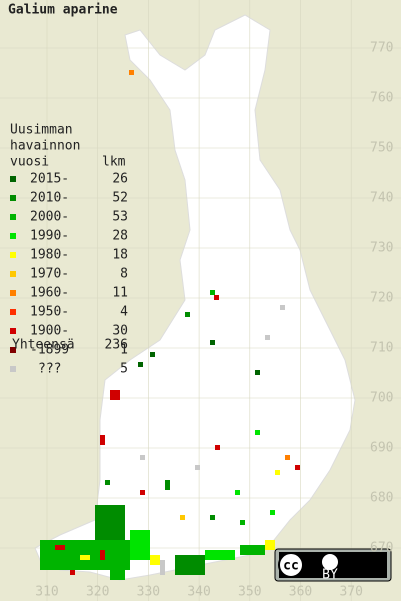  I want to click on legend-count: 4, so click(124, 312).